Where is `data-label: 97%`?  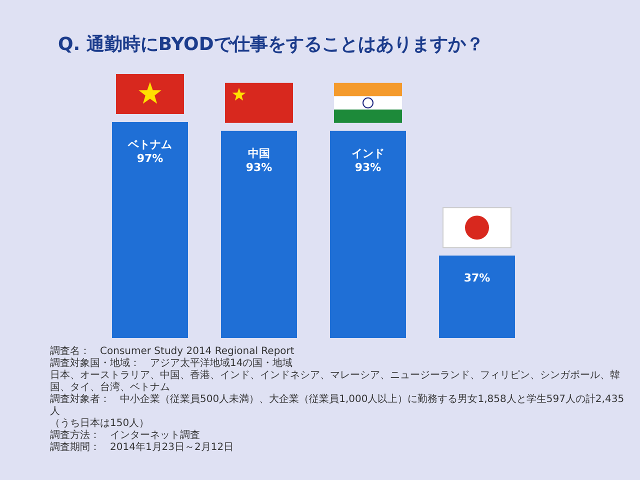 data-label: 97% is located at coordinates (150, 158).